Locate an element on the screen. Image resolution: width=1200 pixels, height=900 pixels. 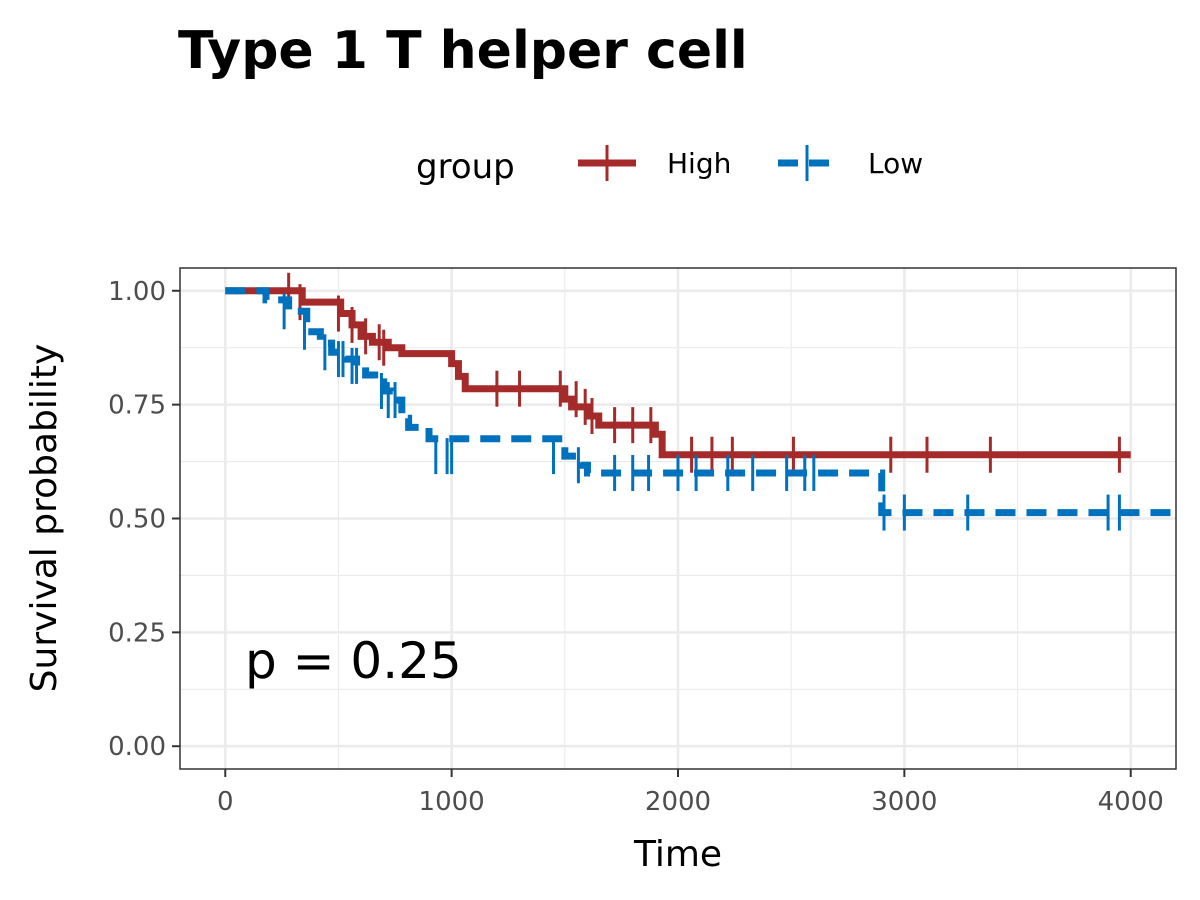
p-value-annotation: p = 0.25 is located at coordinates (353, 661).